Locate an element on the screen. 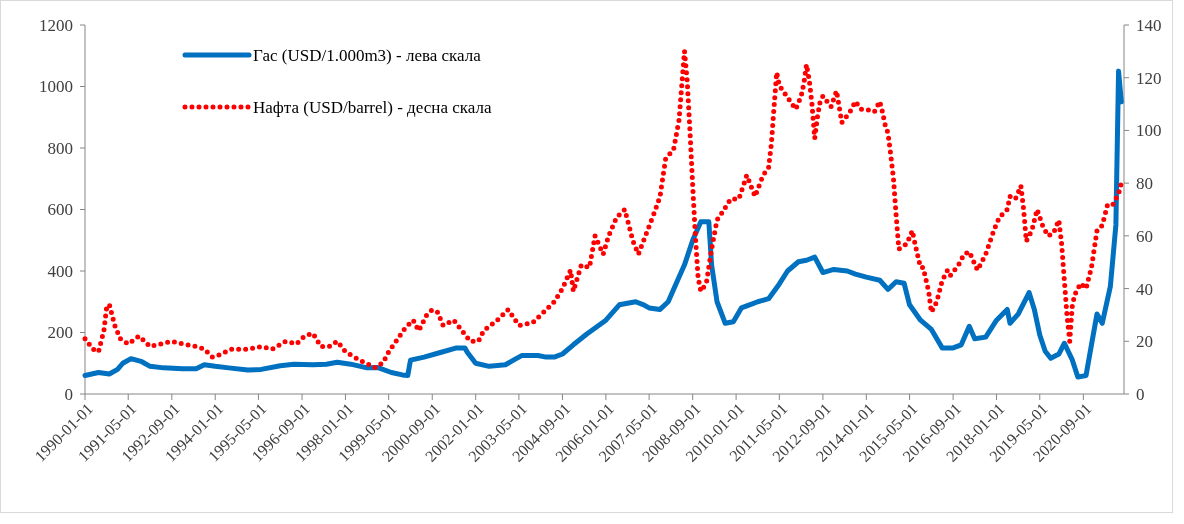 The width and height of the screenshot is (1184, 524). y-tick-label: 200 is located at coordinates (60, 333).